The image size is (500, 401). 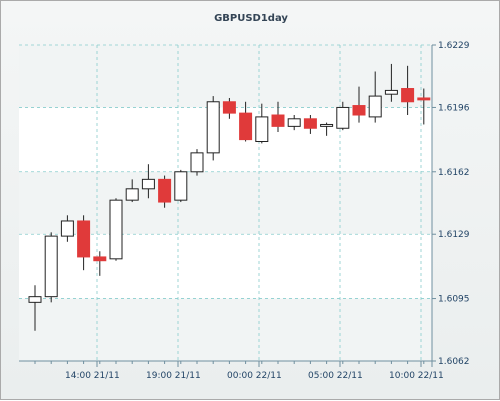 What do you see at coordinates (251, 18) in the screenshot?
I see `chart-title: GBPUSD1day` at bounding box center [251, 18].